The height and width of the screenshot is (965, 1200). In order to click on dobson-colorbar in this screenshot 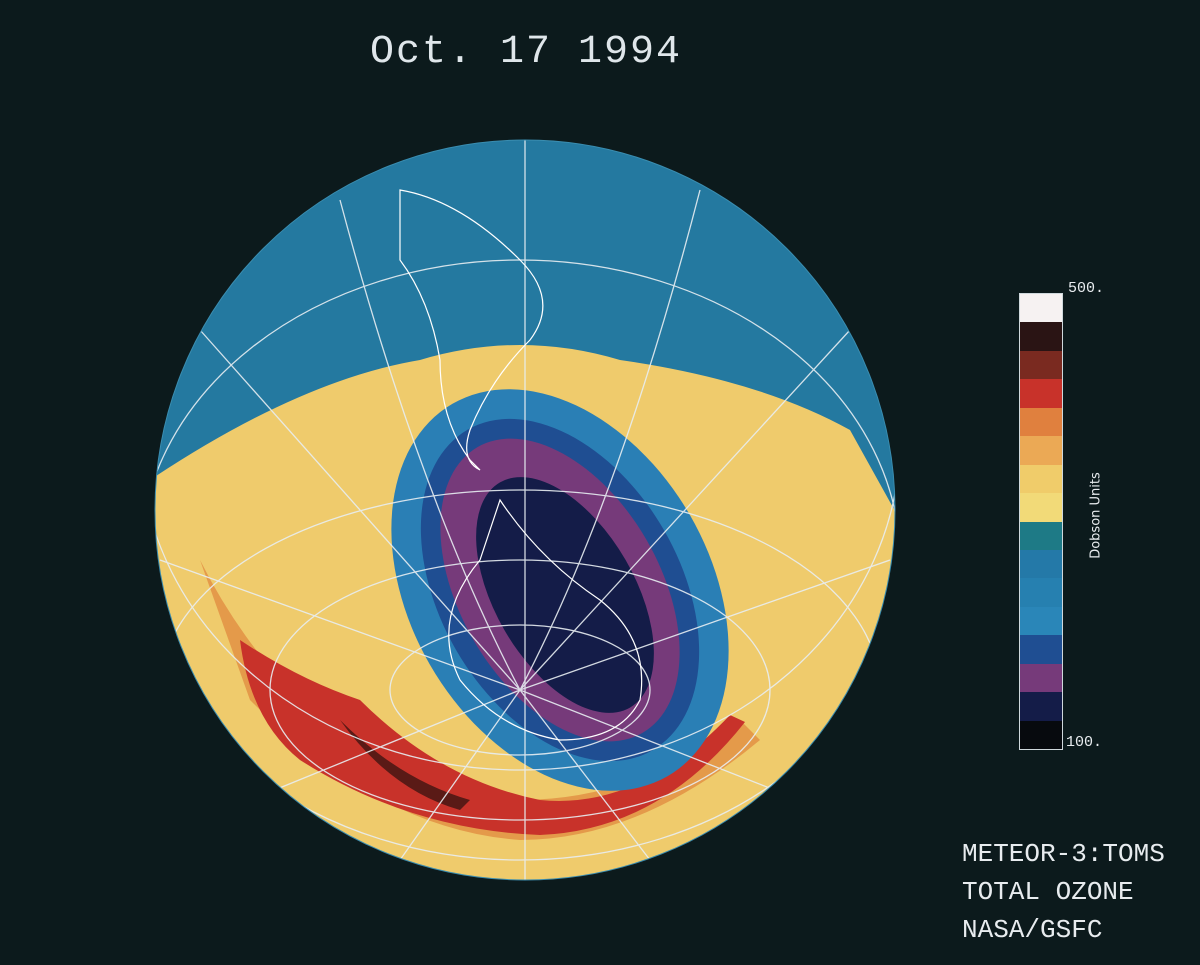, I will do `click(1041, 521)`.